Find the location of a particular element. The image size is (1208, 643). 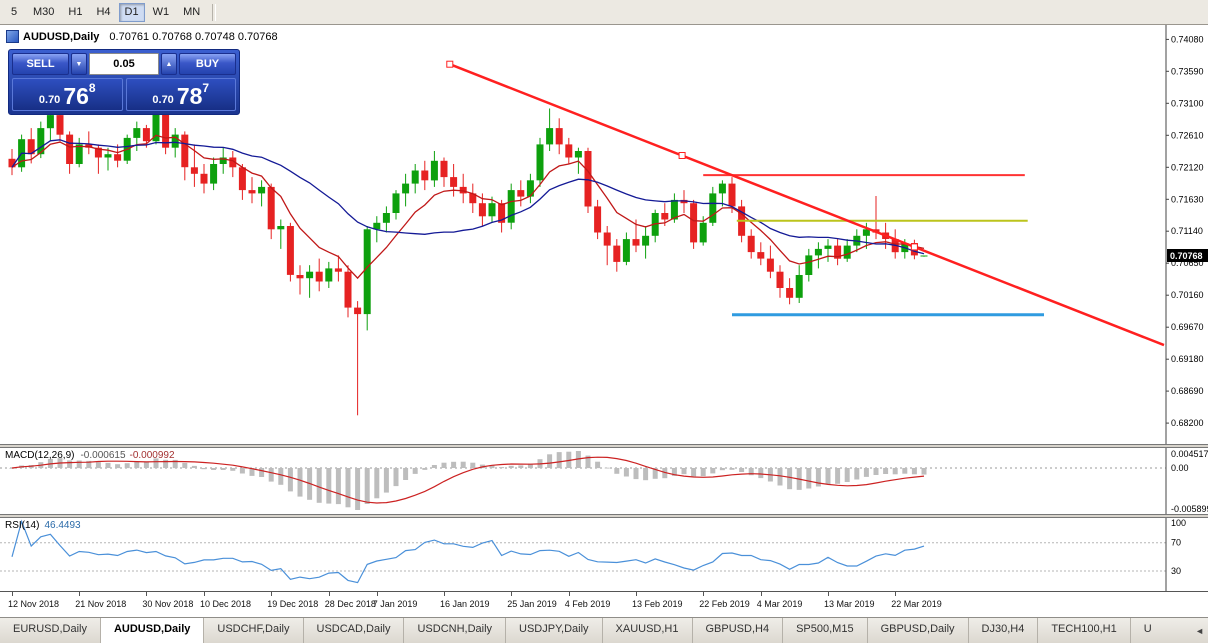

ask-price-pip-digit: 7 is located at coordinates (206, 88).